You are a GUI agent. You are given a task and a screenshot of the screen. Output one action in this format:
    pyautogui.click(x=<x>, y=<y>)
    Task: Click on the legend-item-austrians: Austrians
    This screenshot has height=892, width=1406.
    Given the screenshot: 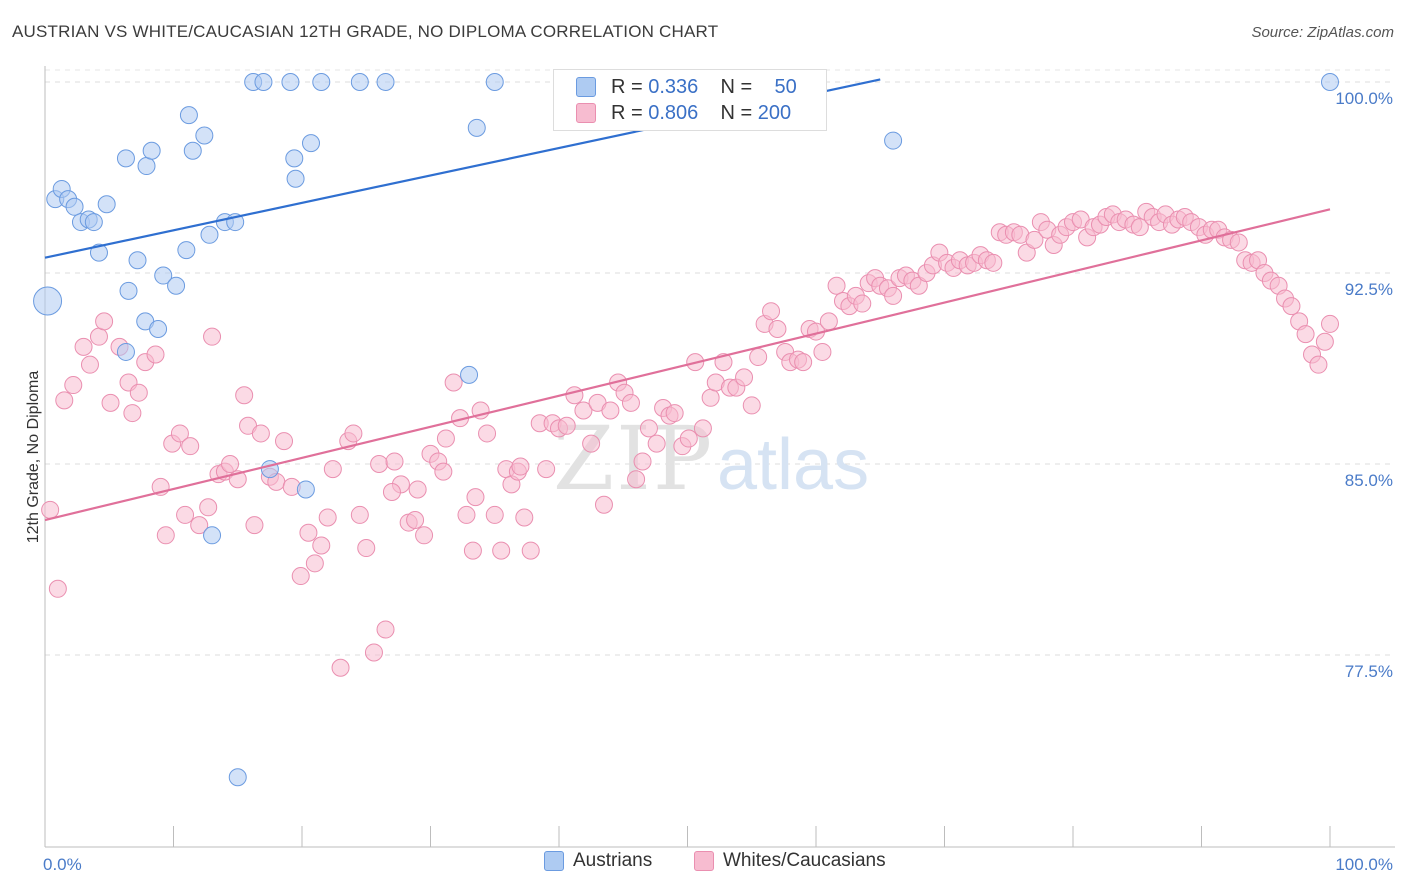 What is the action you would take?
    pyautogui.click(x=598, y=861)
    